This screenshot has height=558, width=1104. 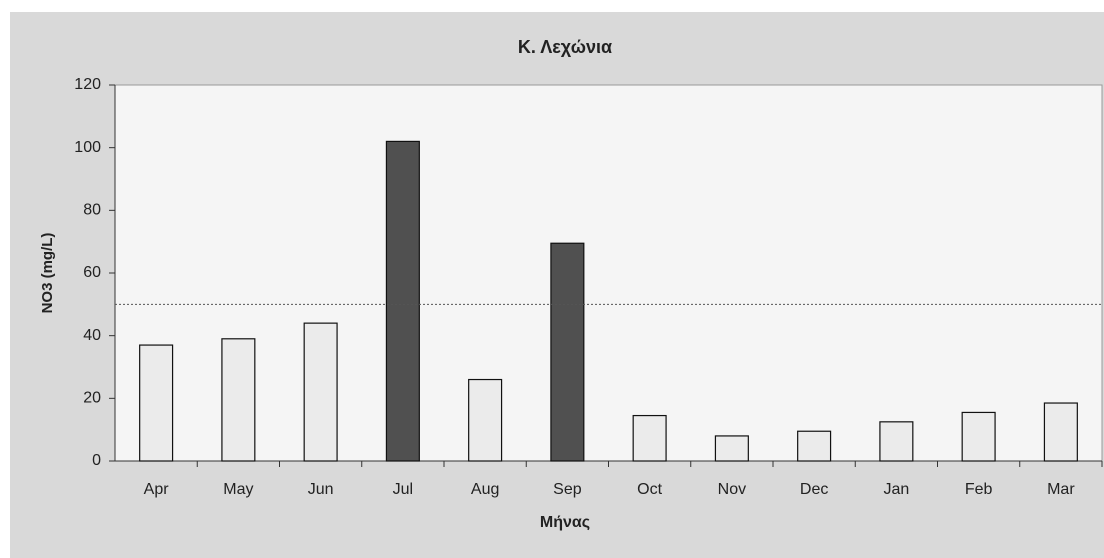 What do you see at coordinates (814, 489) in the screenshot?
I see `x-tick-label: Dec` at bounding box center [814, 489].